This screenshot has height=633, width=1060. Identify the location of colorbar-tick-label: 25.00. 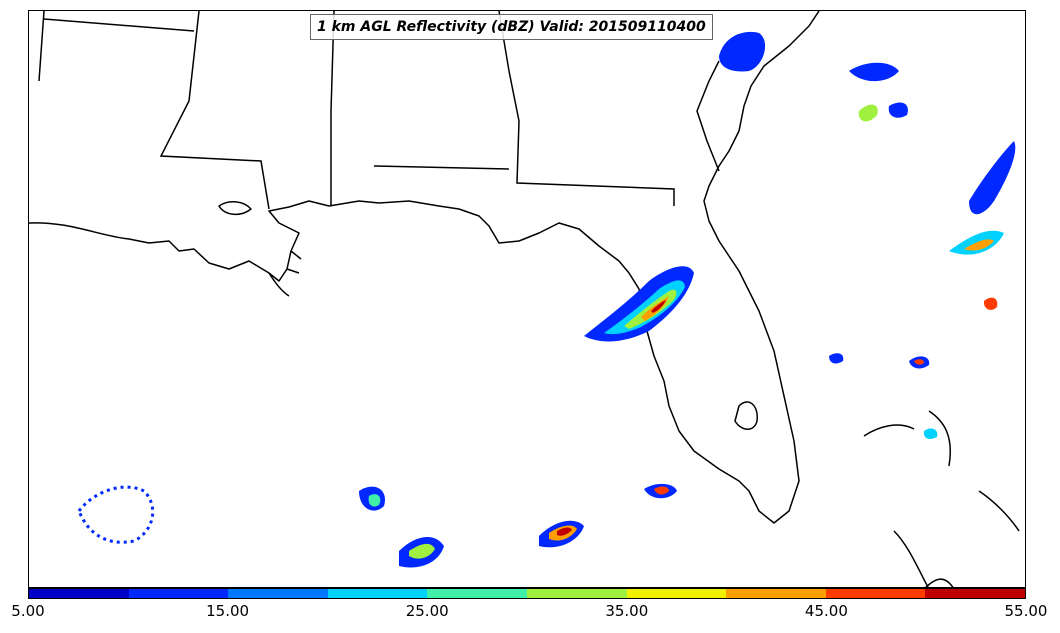
(427, 611).